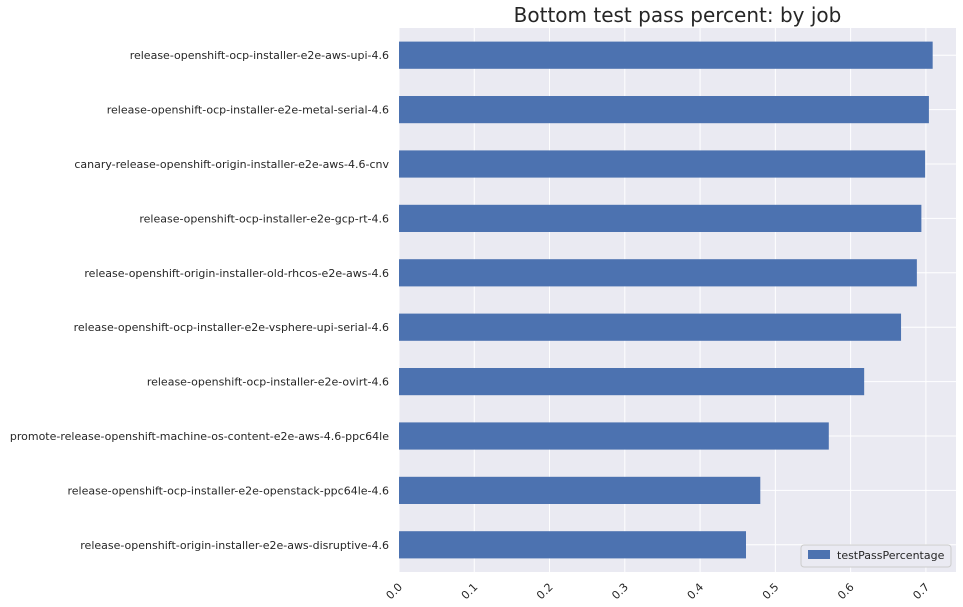 This screenshot has width=963, height=607. What do you see at coordinates (819, 554) in the screenshot?
I see `legend-swatch` at bounding box center [819, 554].